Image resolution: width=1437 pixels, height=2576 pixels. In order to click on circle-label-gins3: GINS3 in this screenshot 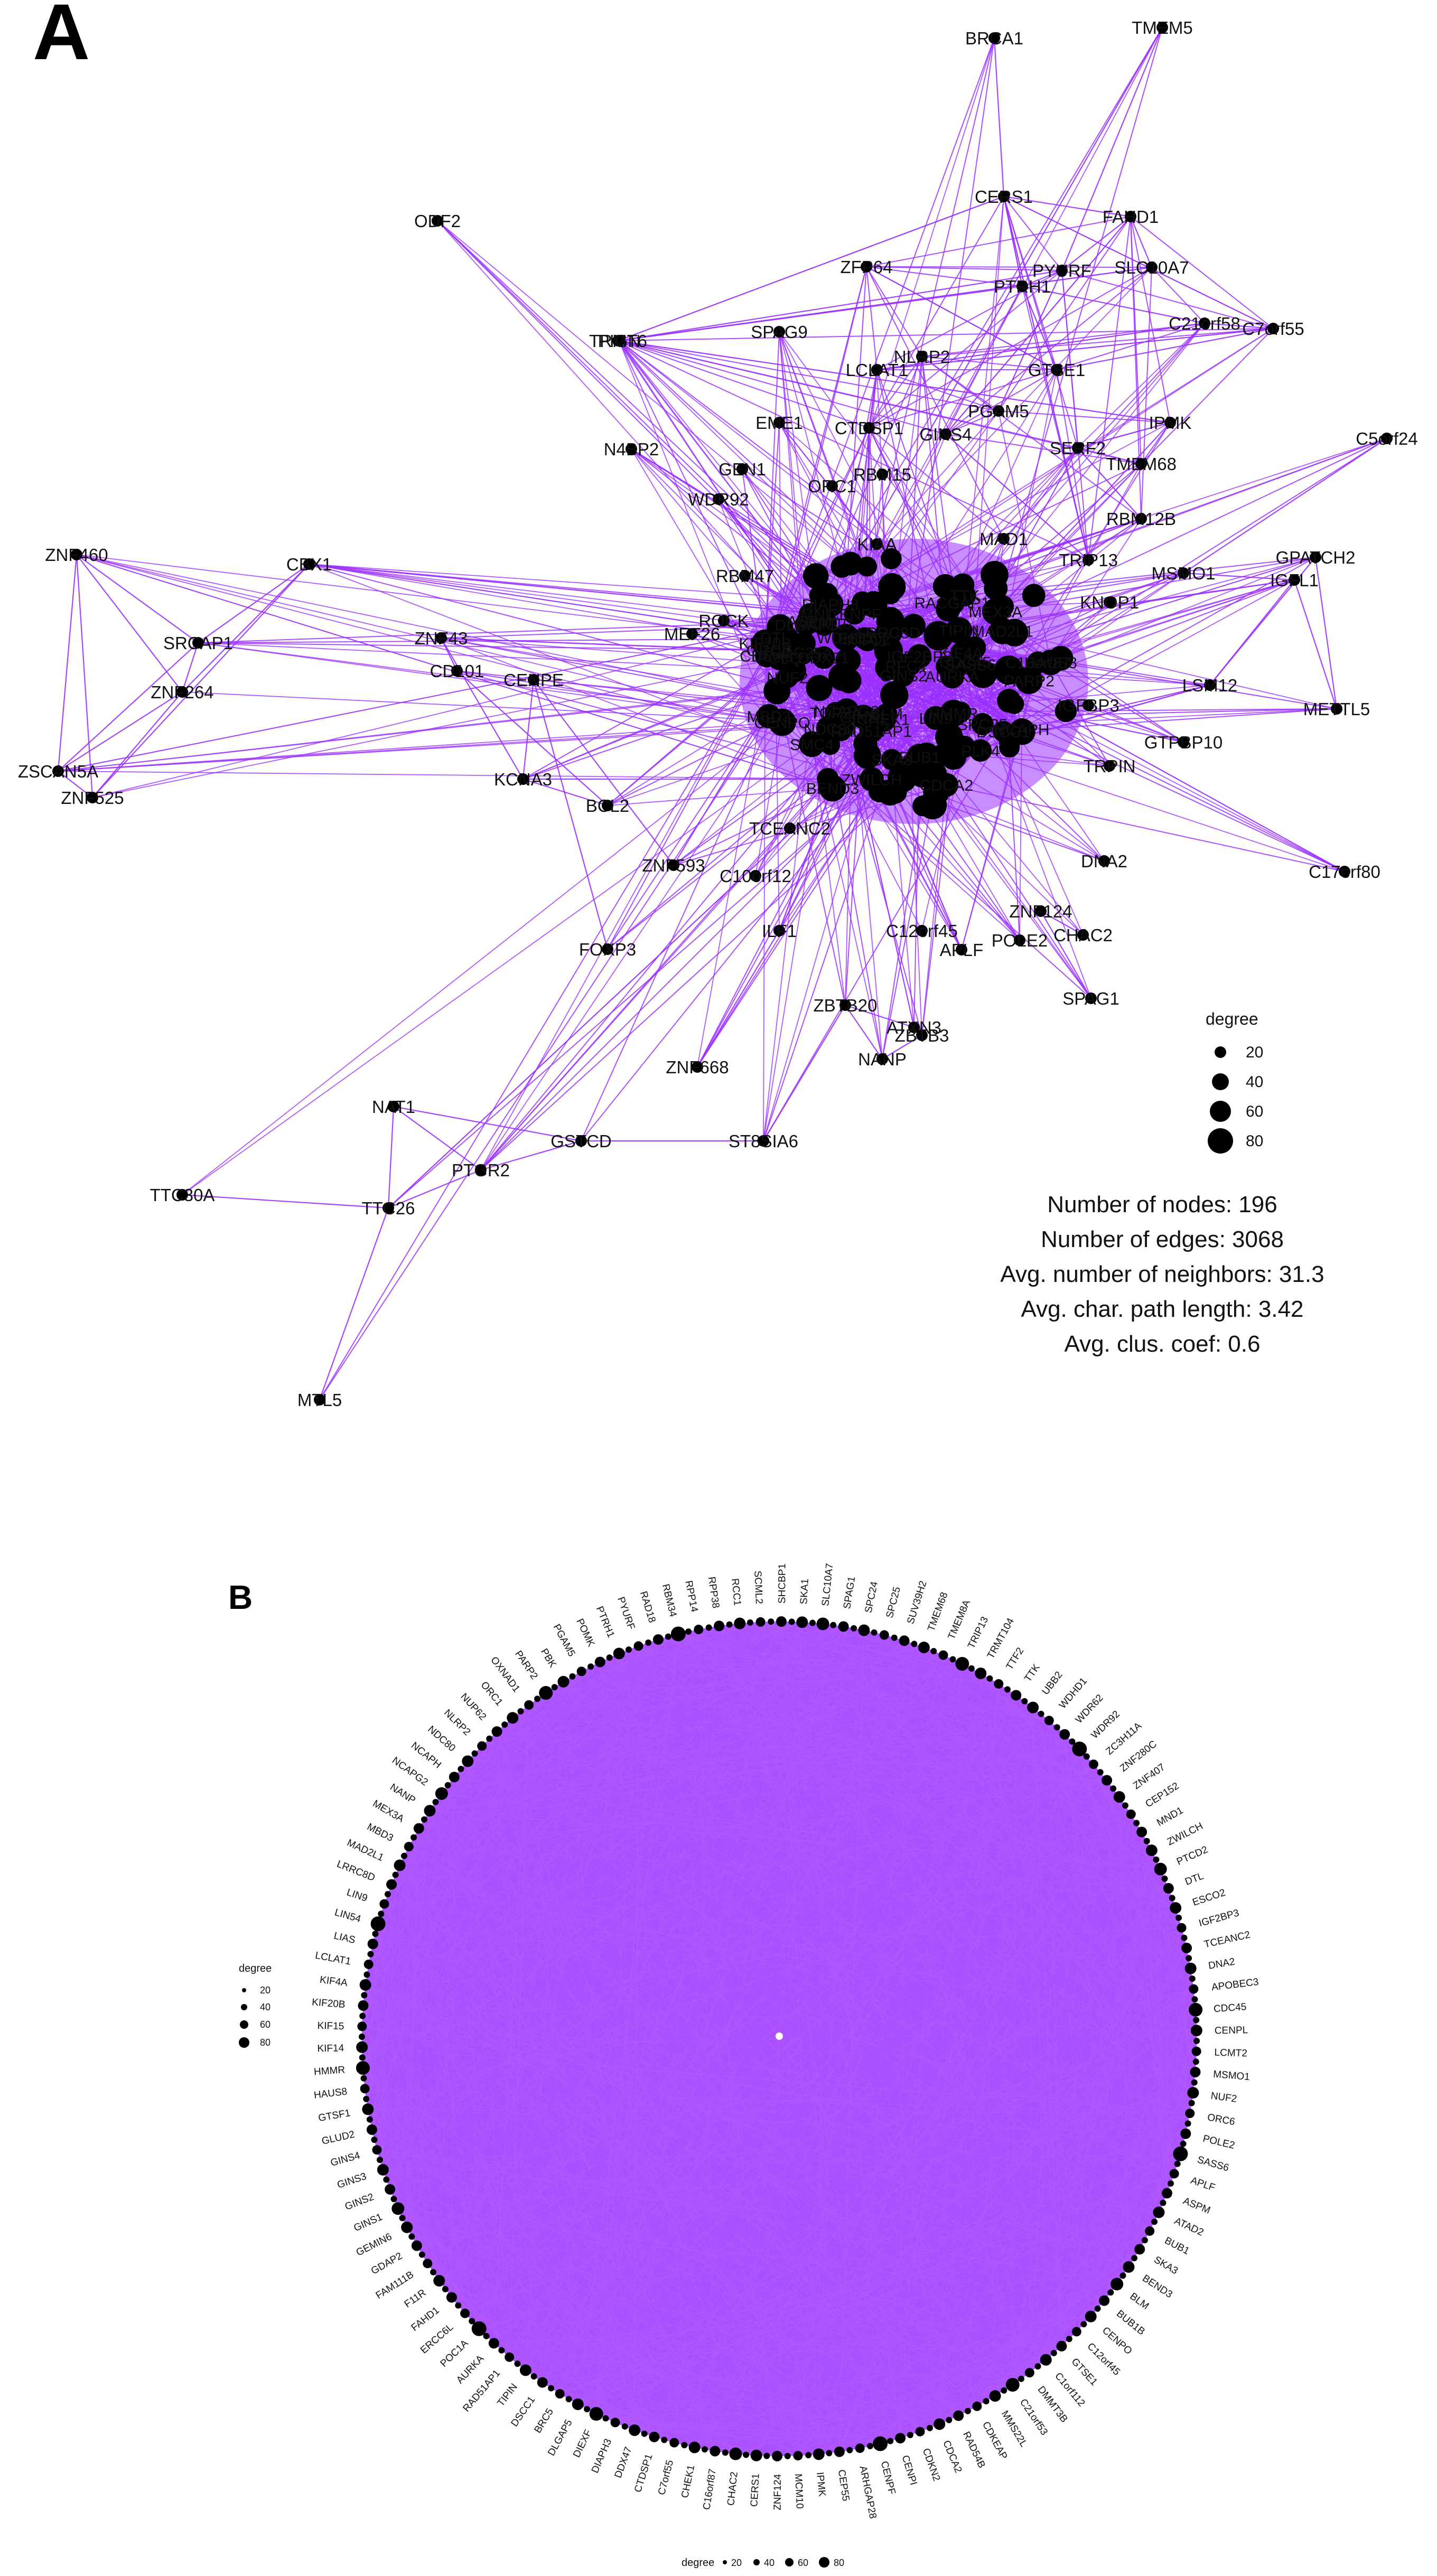, I will do `click(352, 2181)`.